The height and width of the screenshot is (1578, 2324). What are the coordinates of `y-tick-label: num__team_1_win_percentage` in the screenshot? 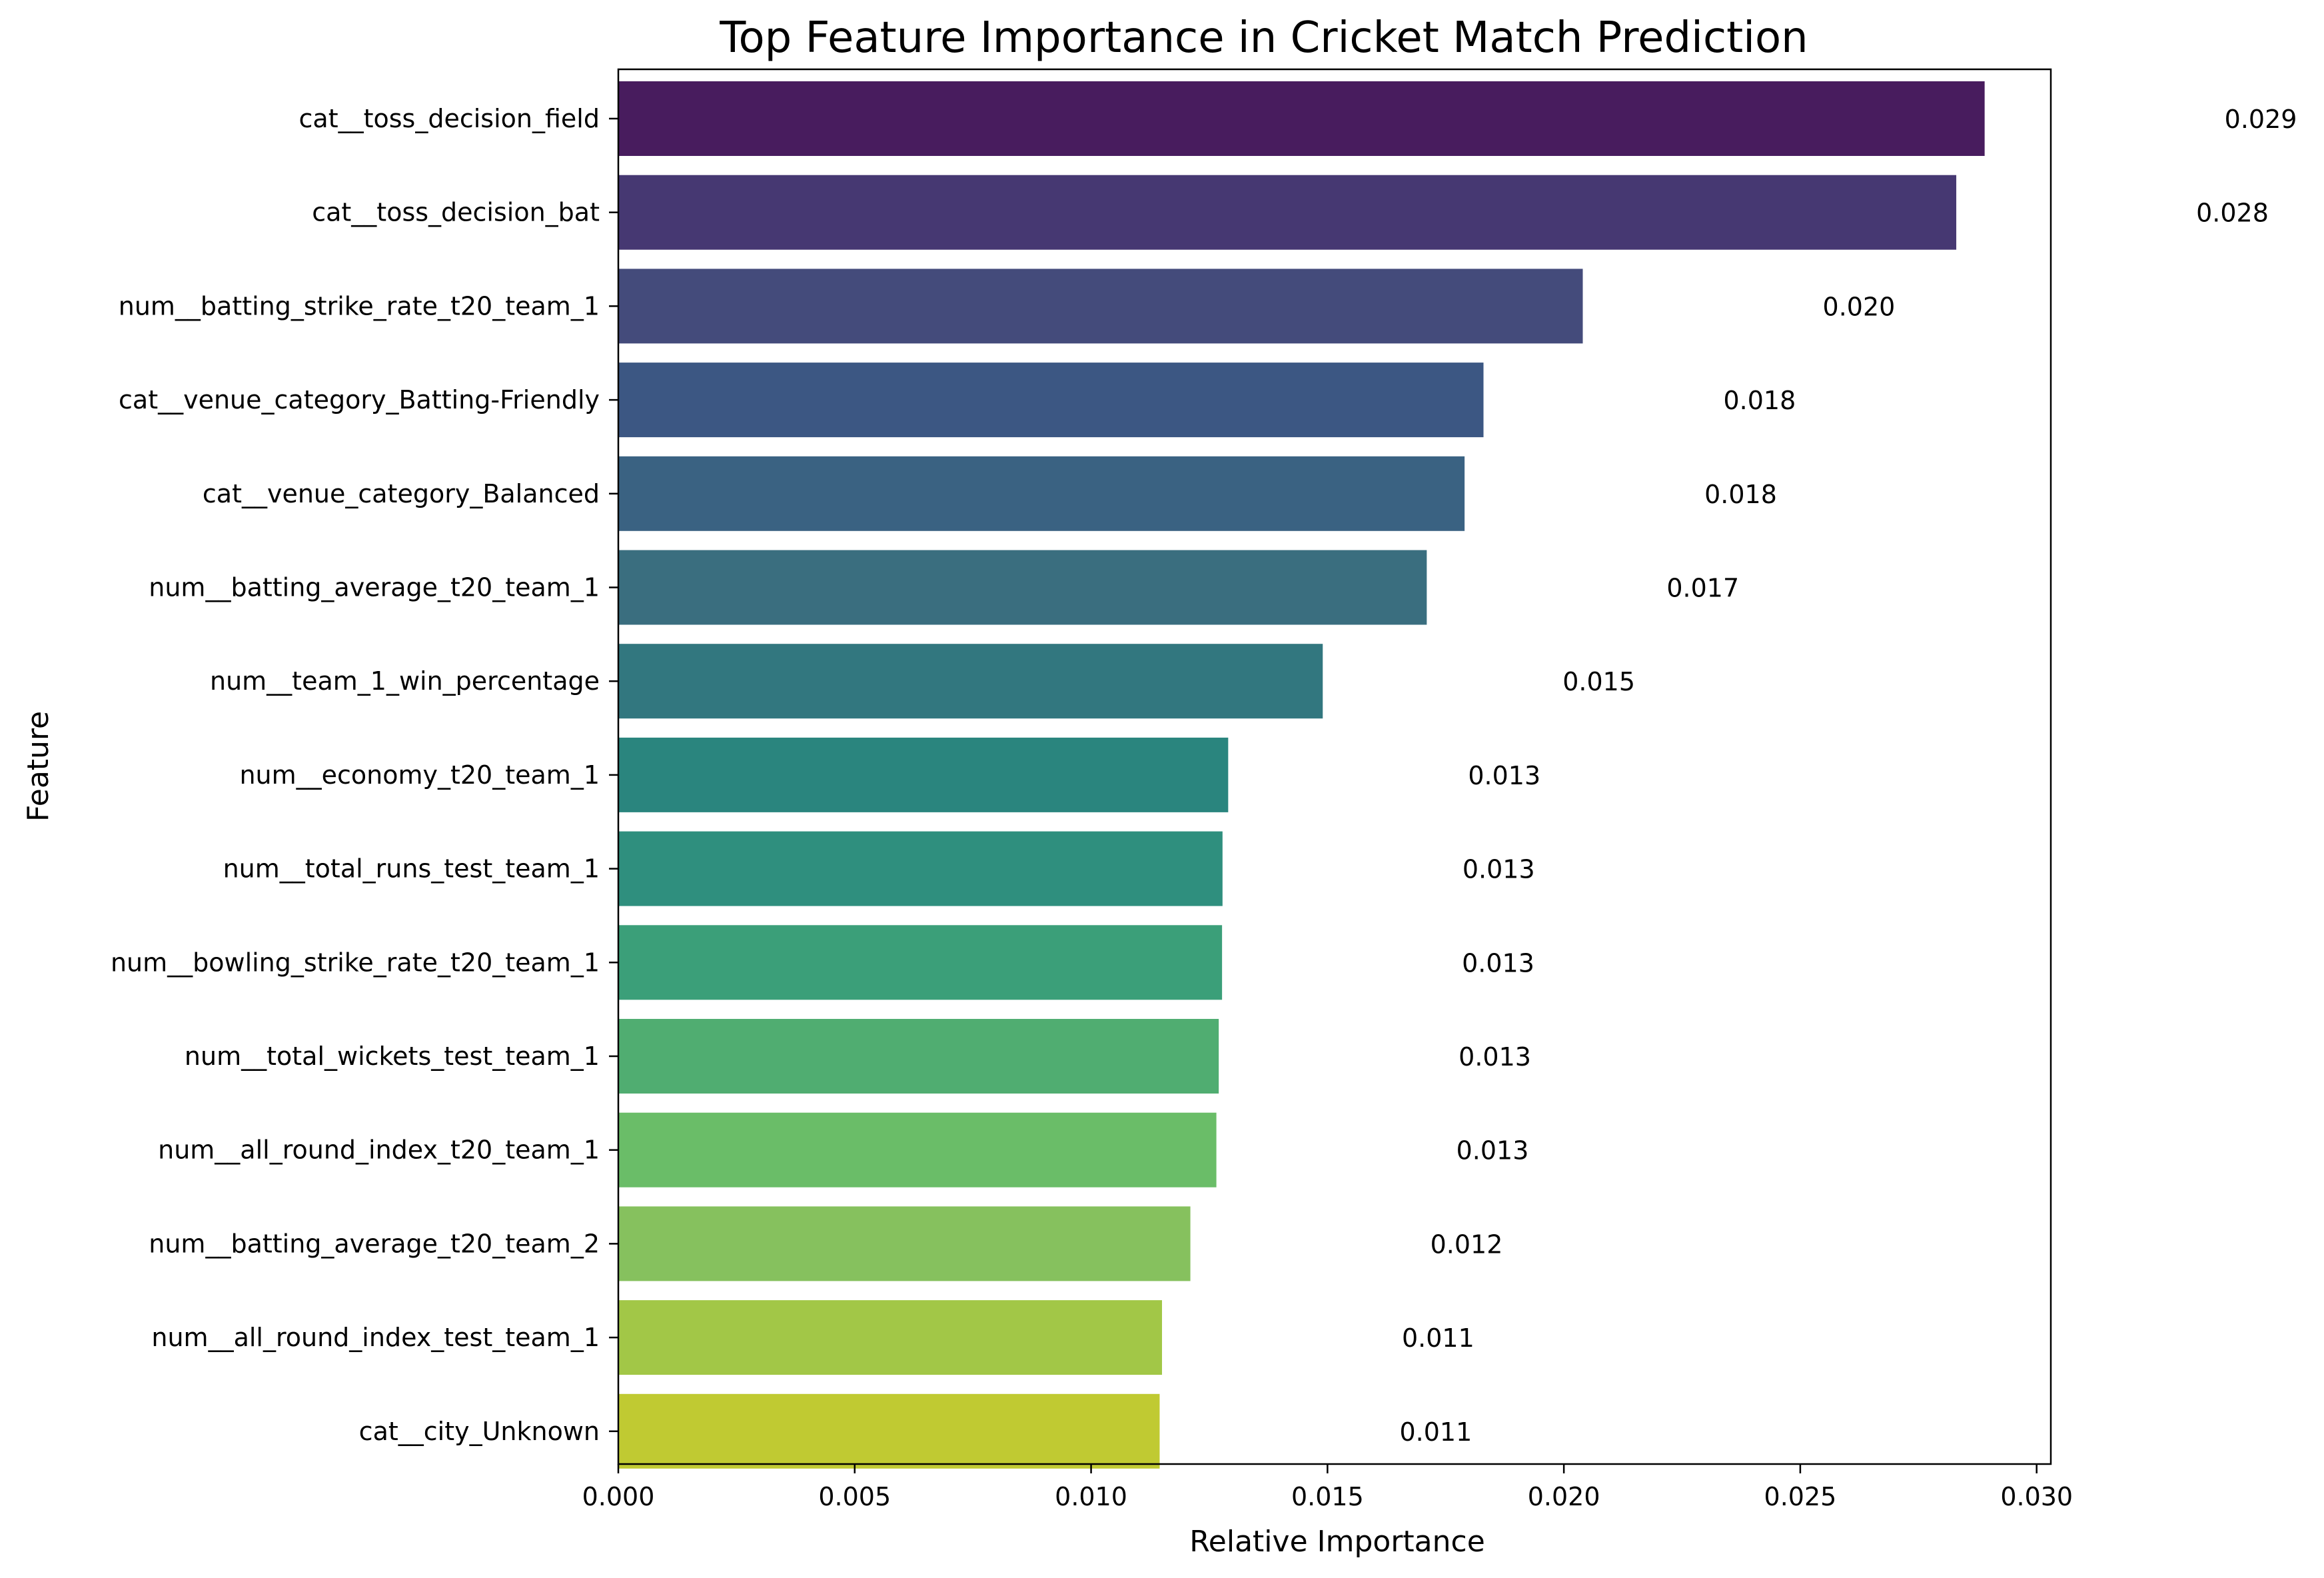 It's located at (405, 681).